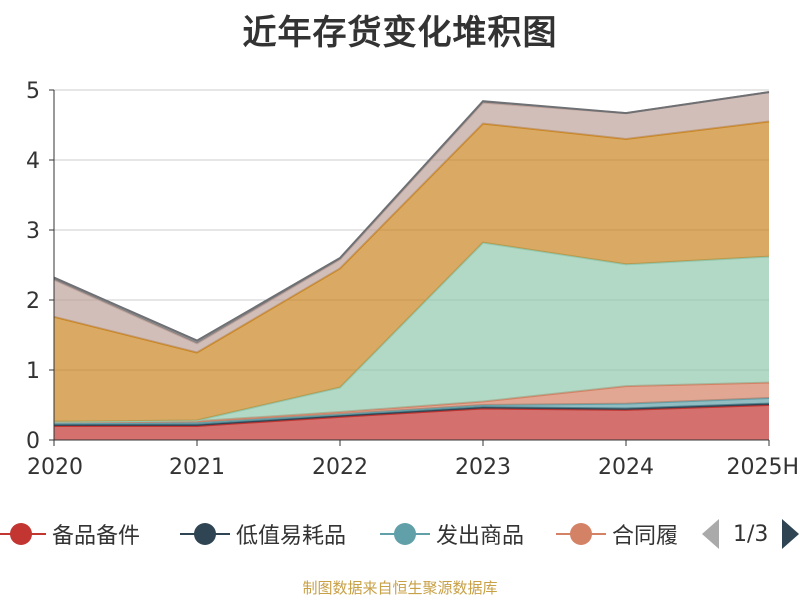 This screenshot has height=600, width=800. What do you see at coordinates (96, 536) in the screenshot?
I see `legend-label: 备品备件` at bounding box center [96, 536].